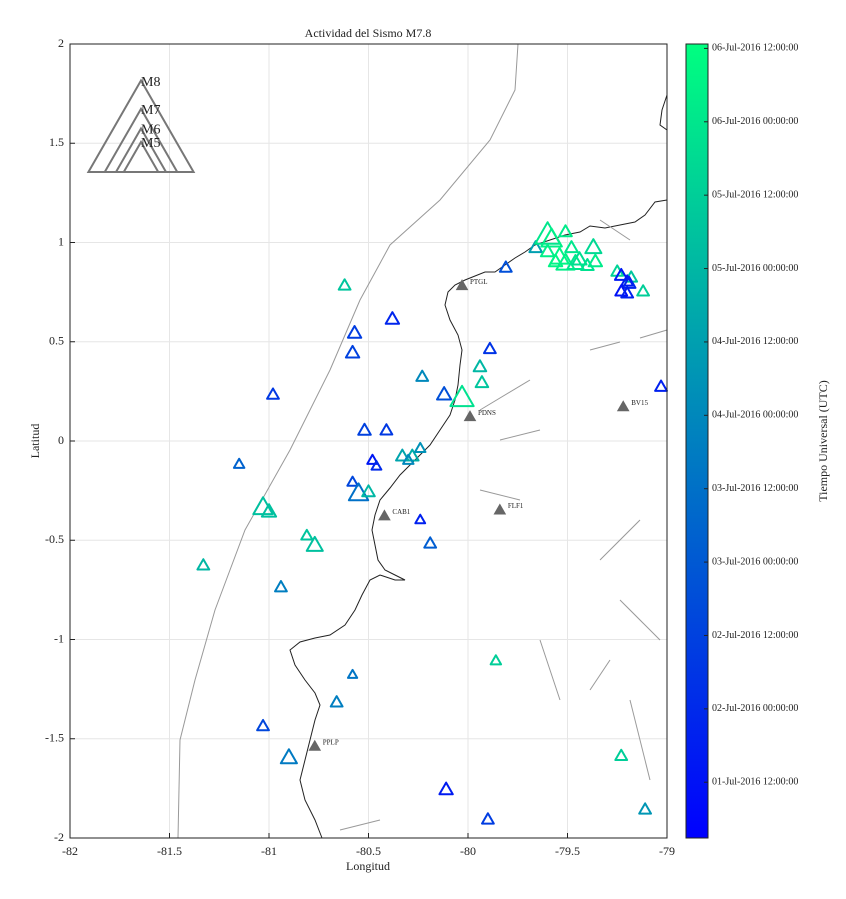  I want to click on y-tick-label: -0.5, so click(54, 539).